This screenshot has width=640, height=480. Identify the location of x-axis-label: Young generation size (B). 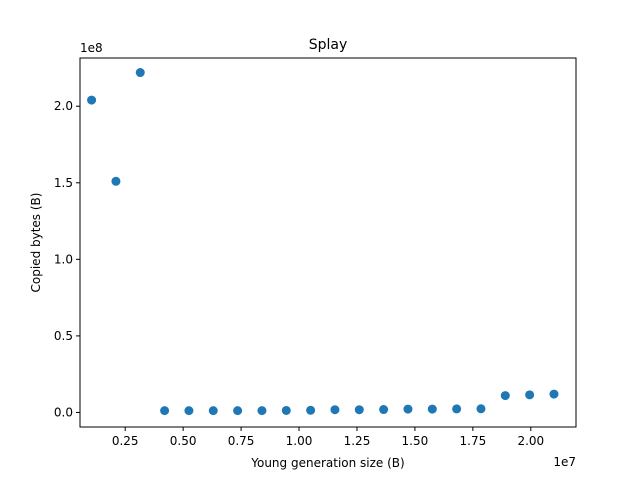
(327, 463).